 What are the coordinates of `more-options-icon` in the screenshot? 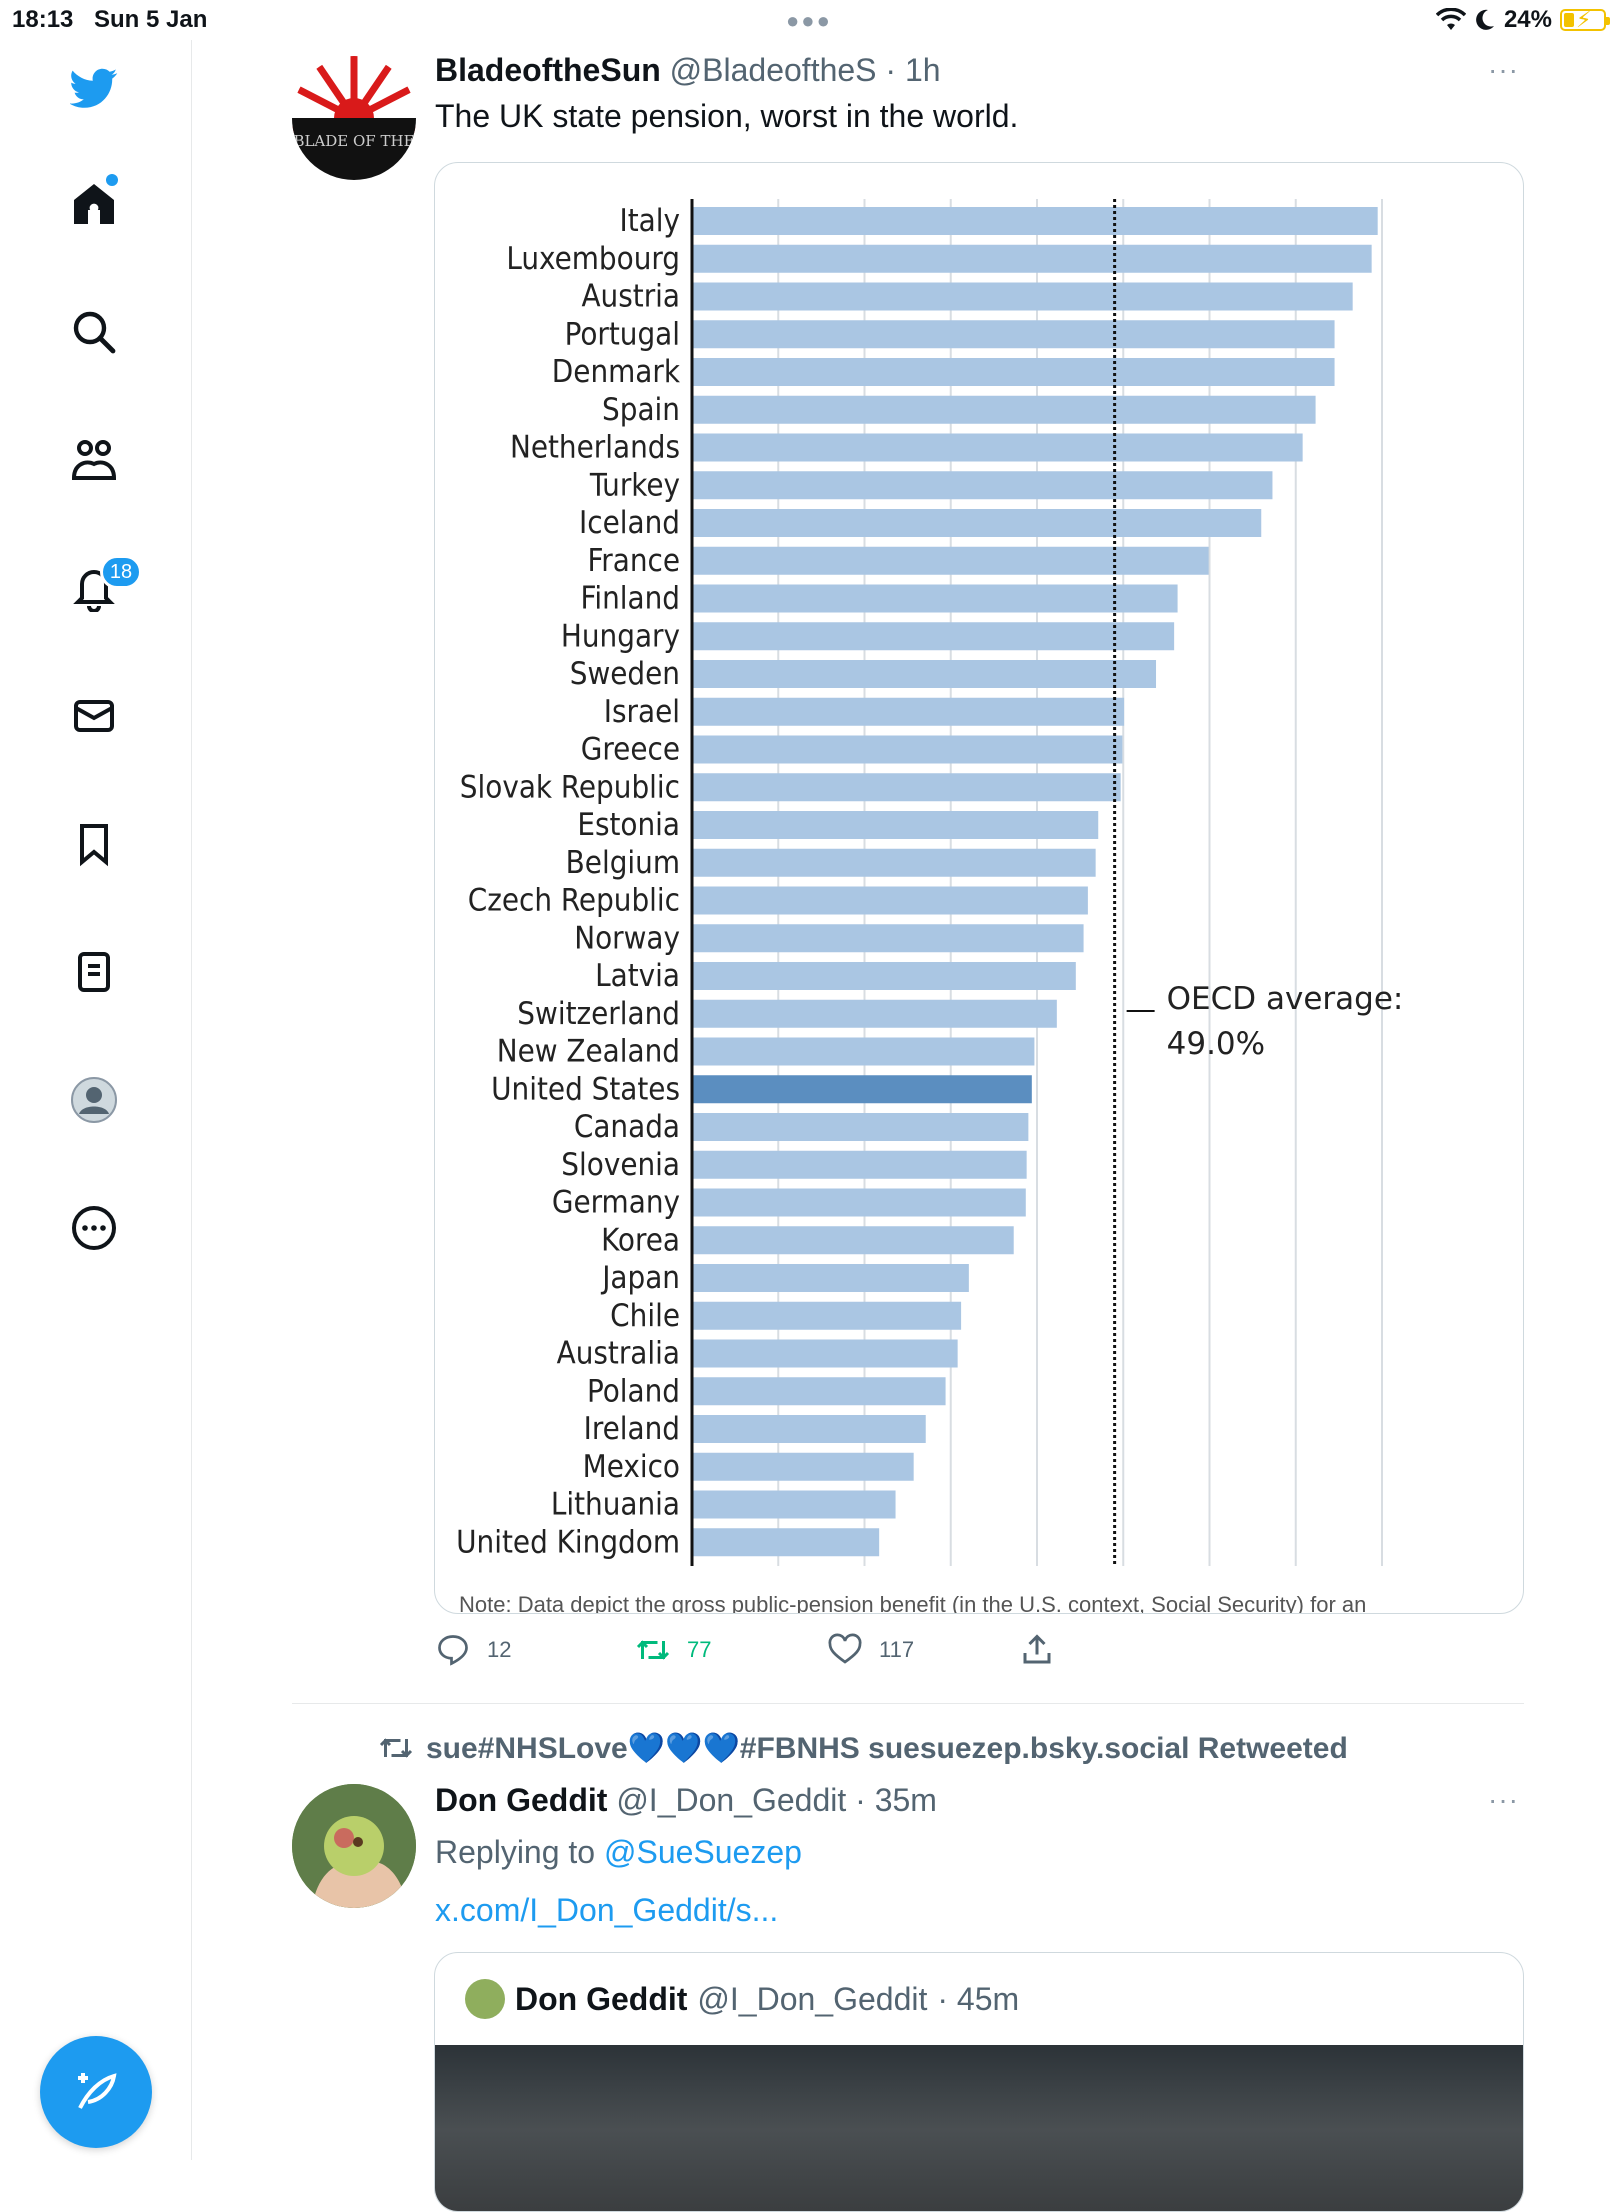 It's located at (94, 1228).